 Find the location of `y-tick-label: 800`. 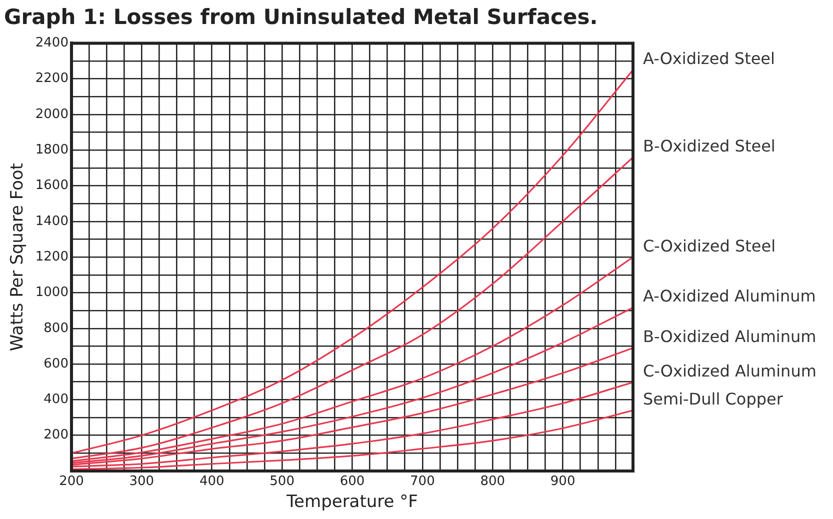

y-tick-label: 800 is located at coordinates (56, 328).